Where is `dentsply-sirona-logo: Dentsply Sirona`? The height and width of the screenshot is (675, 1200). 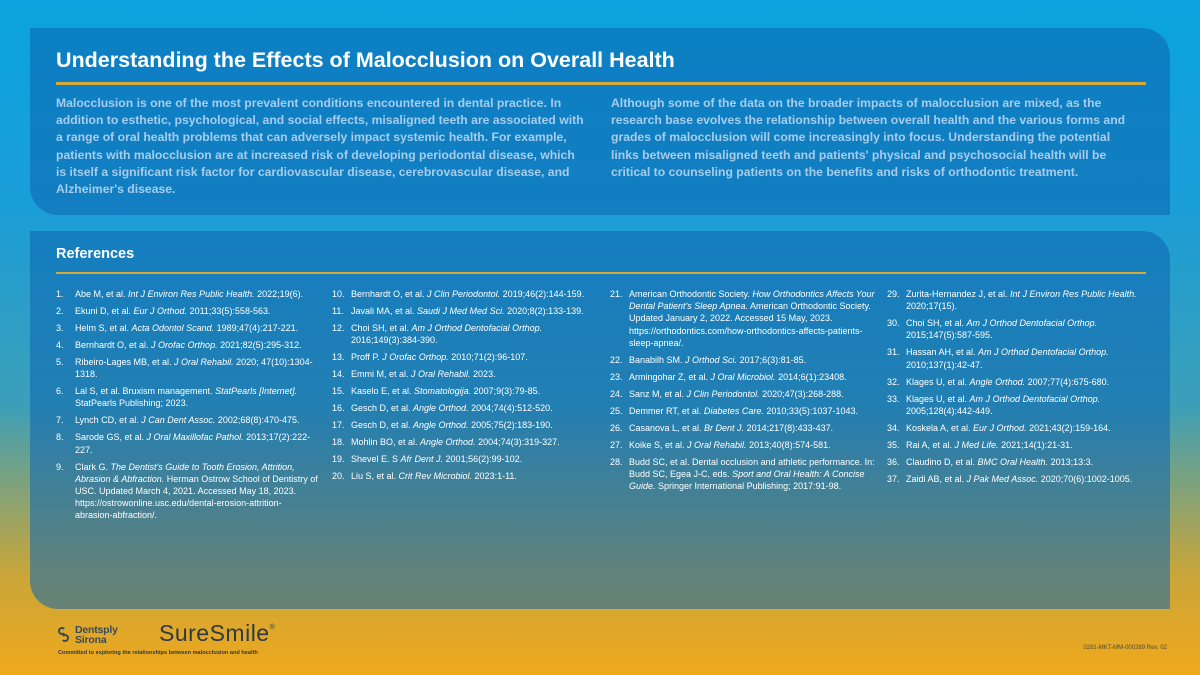 dentsply-sirona-logo: Dentsply Sirona is located at coordinates (88, 635).